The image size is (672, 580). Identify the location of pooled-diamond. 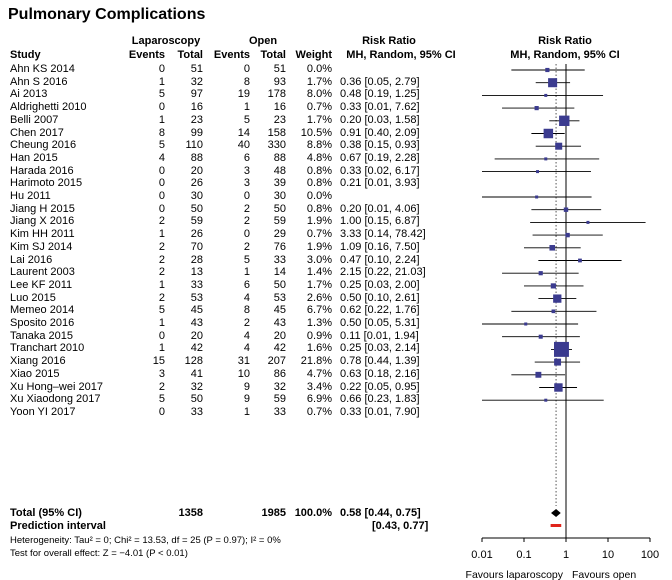
(556, 513).